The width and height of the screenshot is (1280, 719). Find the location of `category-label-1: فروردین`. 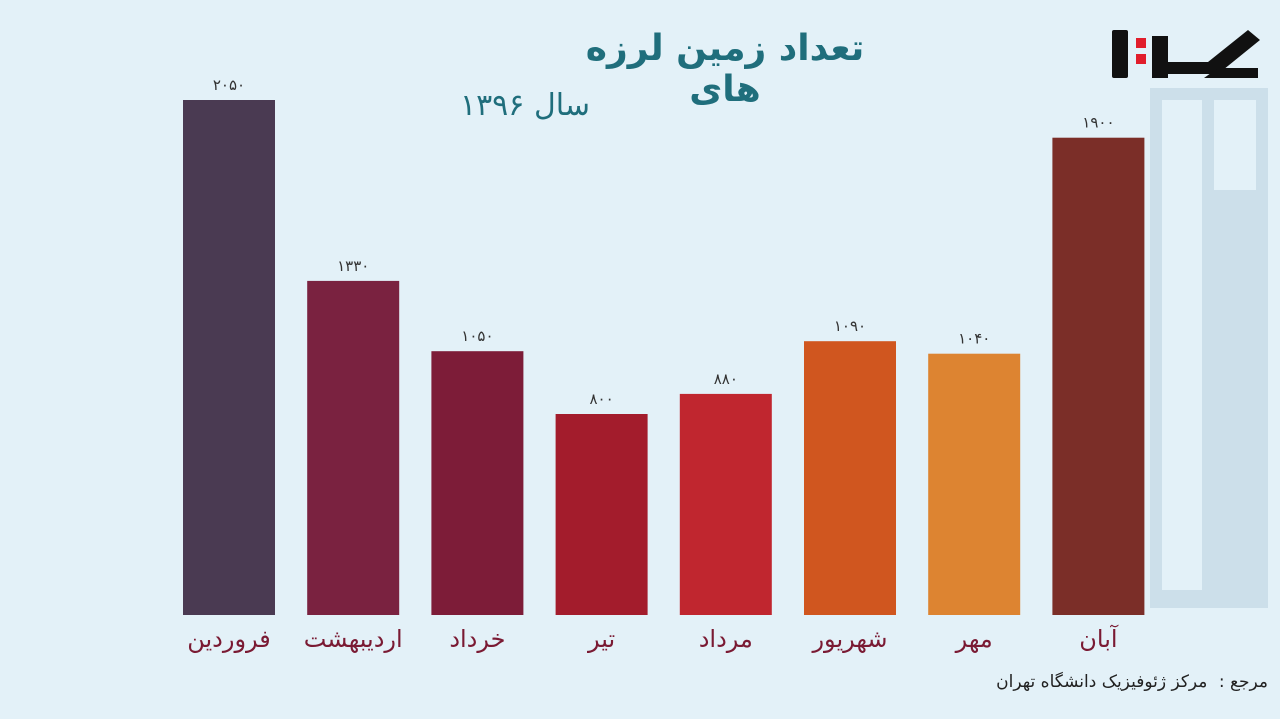

category-label-1: فروردین is located at coordinates (229, 639).